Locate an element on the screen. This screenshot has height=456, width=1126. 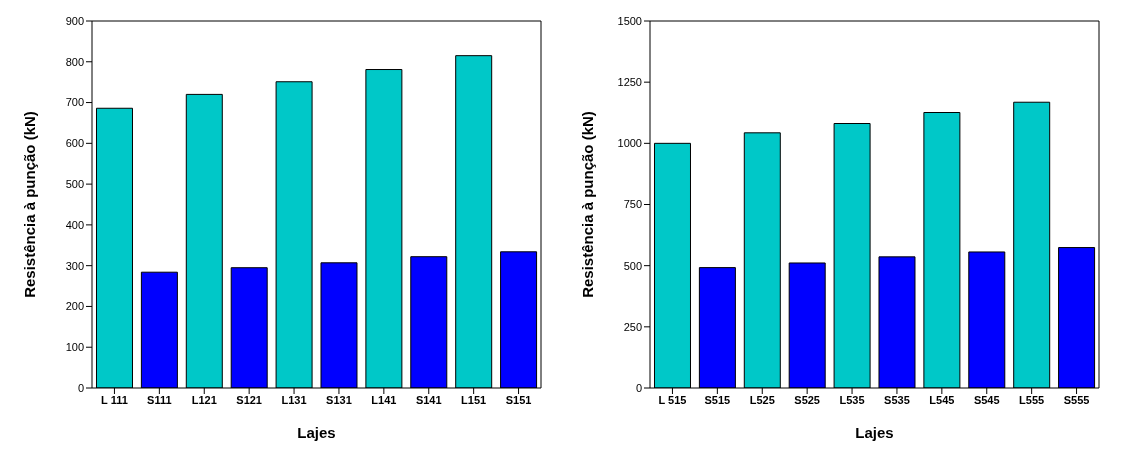
x-tick-label: S111 is located at coordinates (159, 399).